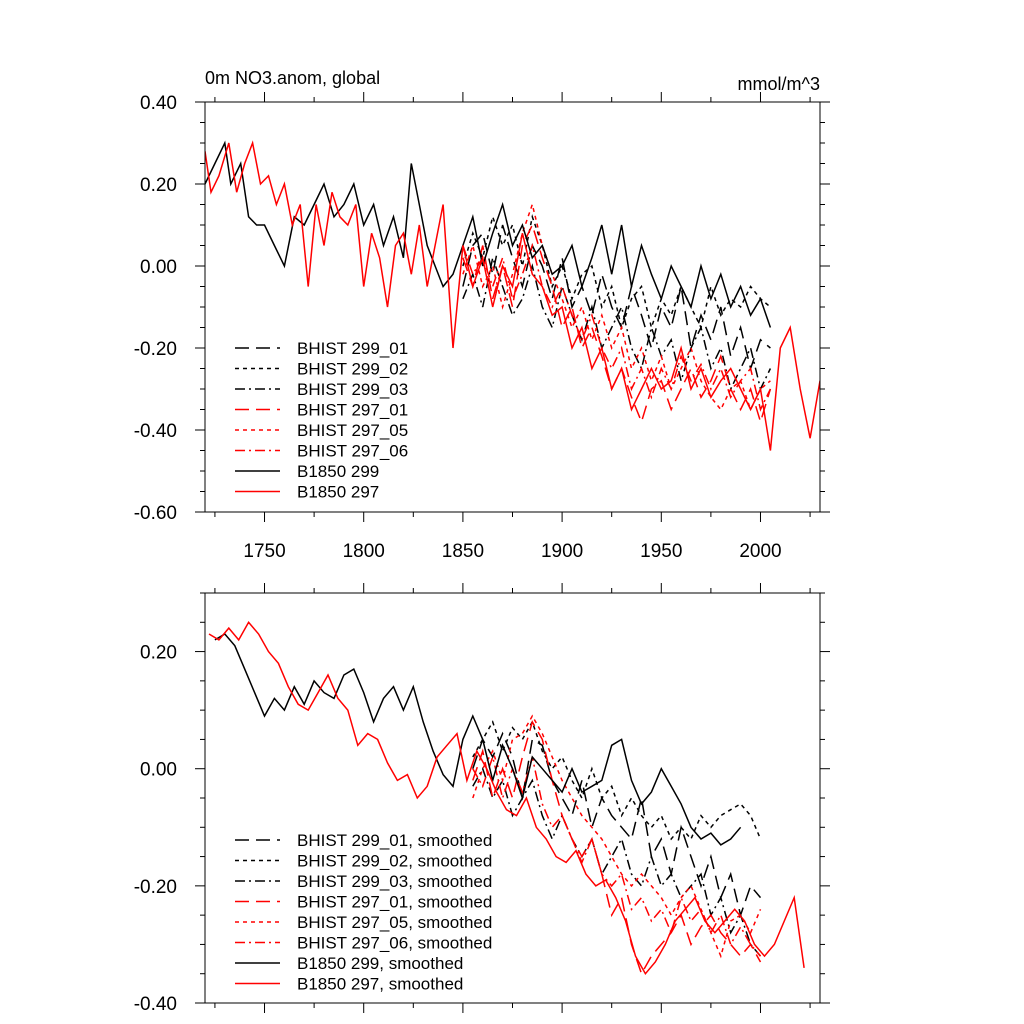 The image size is (1024, 1024). What do you see at coordinates (394, 943) in the screenshot?
I see `legend-label-bhist-297-06-smoothed: BHIST 297_06, smoothed` at bounding box center [394, 943].